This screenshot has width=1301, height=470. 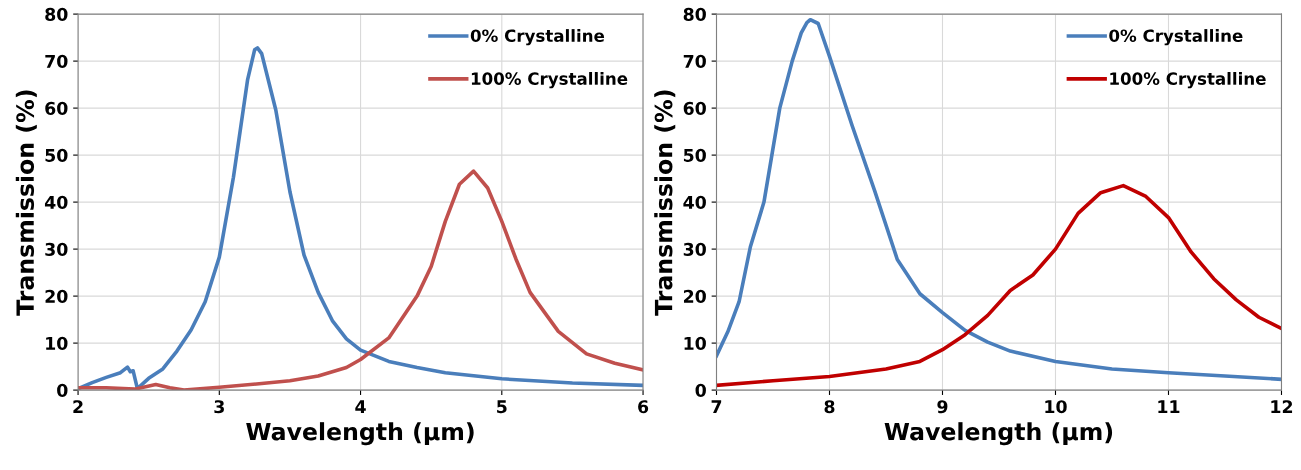 What do you see at coordinates (1282, 407) in the screenshot?
I see `x-tick-label: 12` at bounding box center [1282, 407].